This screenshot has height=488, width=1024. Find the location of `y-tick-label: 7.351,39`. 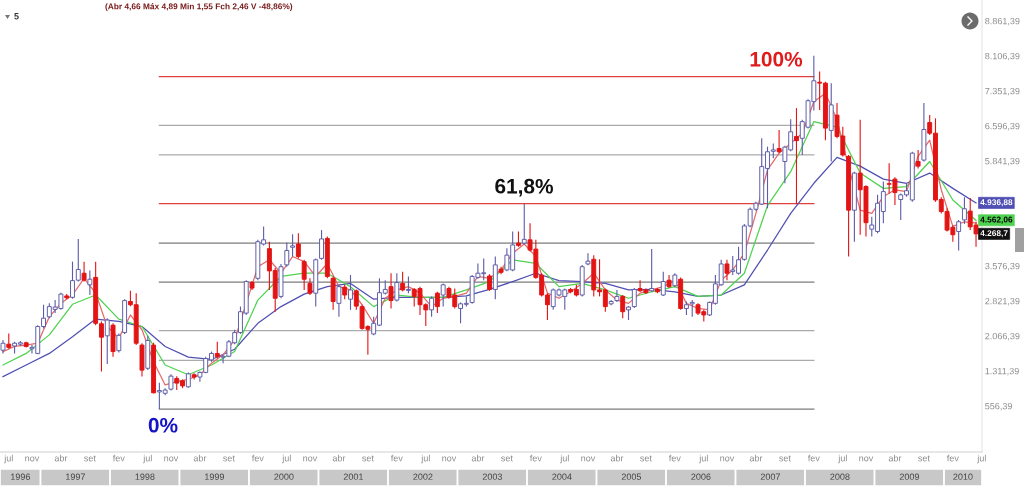

y-tick-label: 7.351,39 is located at coordinates (1002, 91).